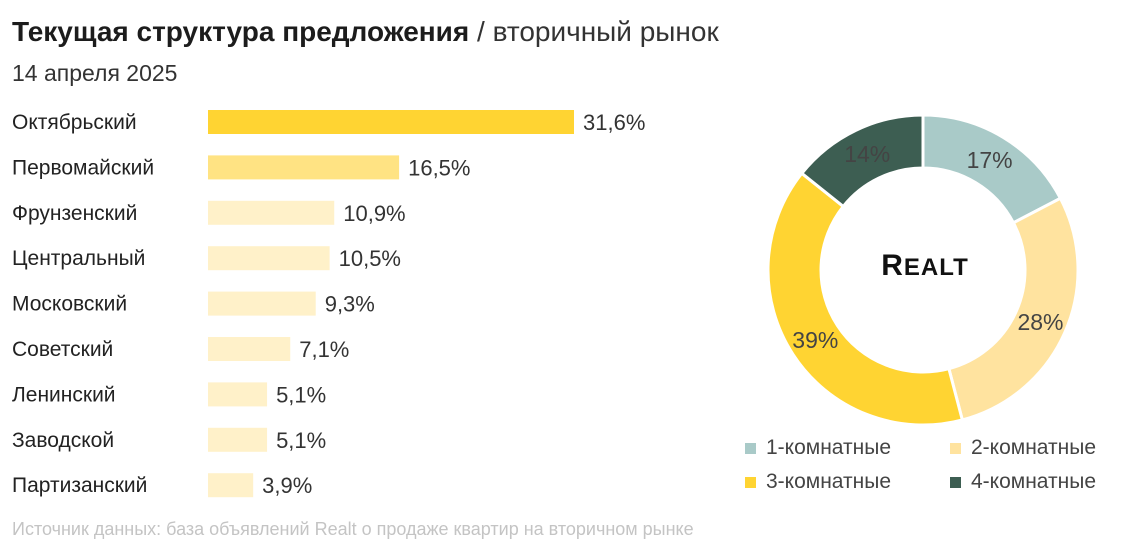 Image resolution: width=1146 pixels, height=549 pixels. What do you see at coordinates (614, 122) in the screenshot?
I see `bar-value-label: 31,6%` at bounding box center [614, 122].